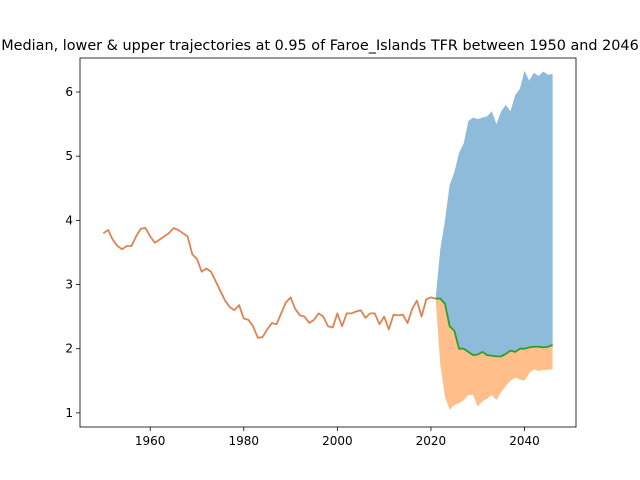 This screenshot has width=640, height=480. Describe the element at coordinates (69, 92) in the screenshot. I see `y-tick-label: 6` at that location.